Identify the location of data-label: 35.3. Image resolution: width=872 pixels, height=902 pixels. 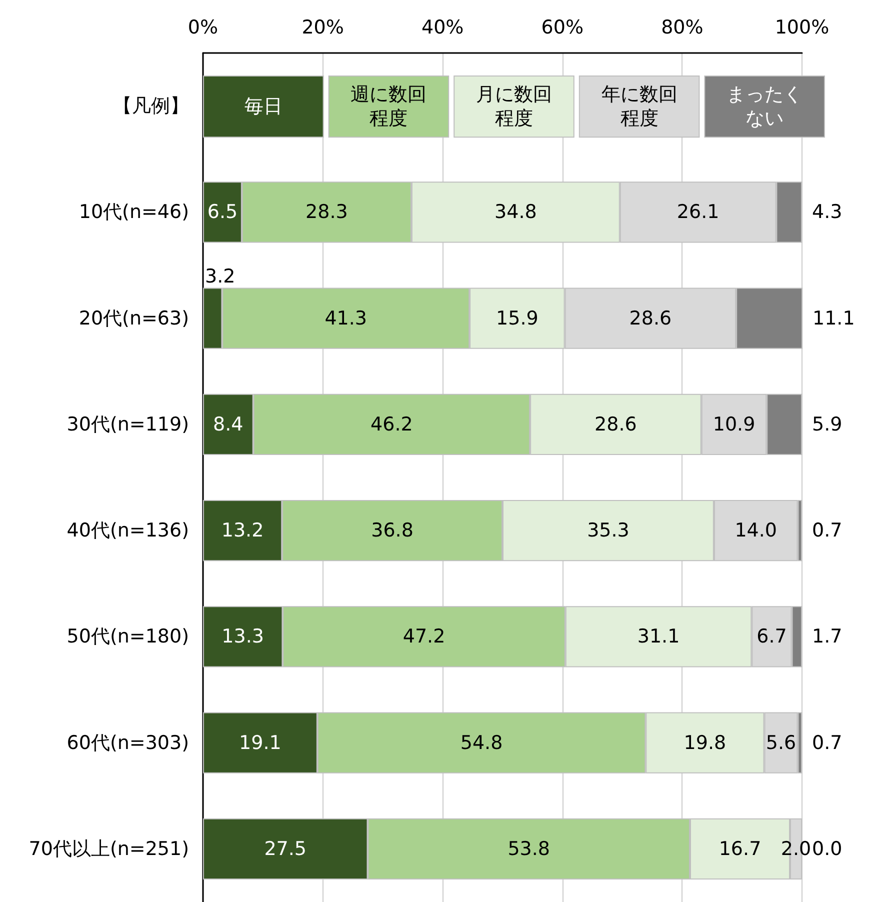
(608, 531).